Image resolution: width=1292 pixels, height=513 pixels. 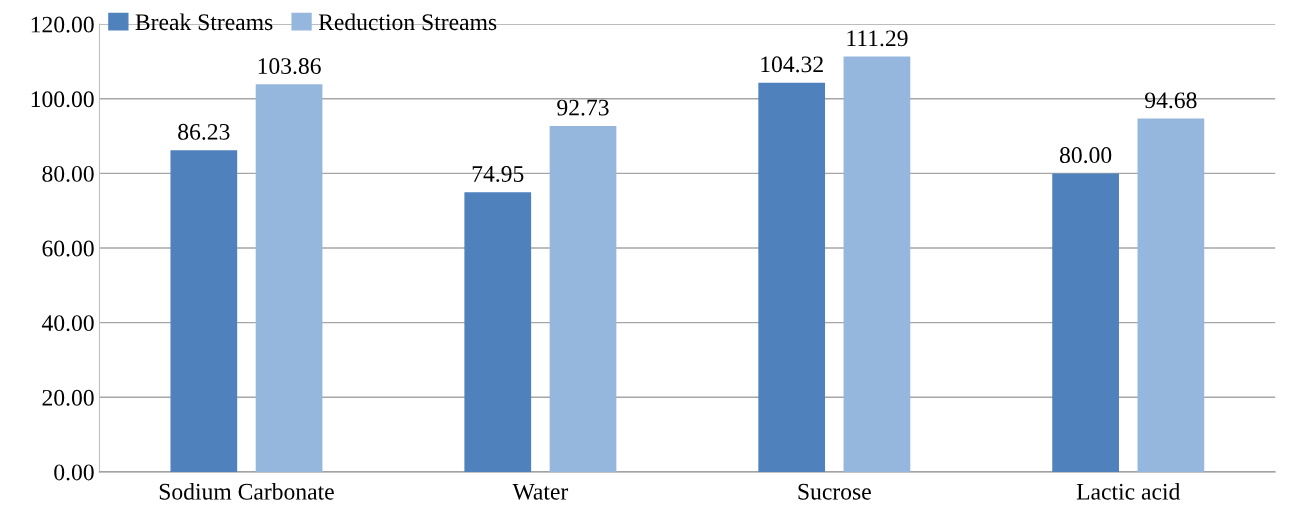 I want to click on data-label: 86.23, so click(x=204, y=131).